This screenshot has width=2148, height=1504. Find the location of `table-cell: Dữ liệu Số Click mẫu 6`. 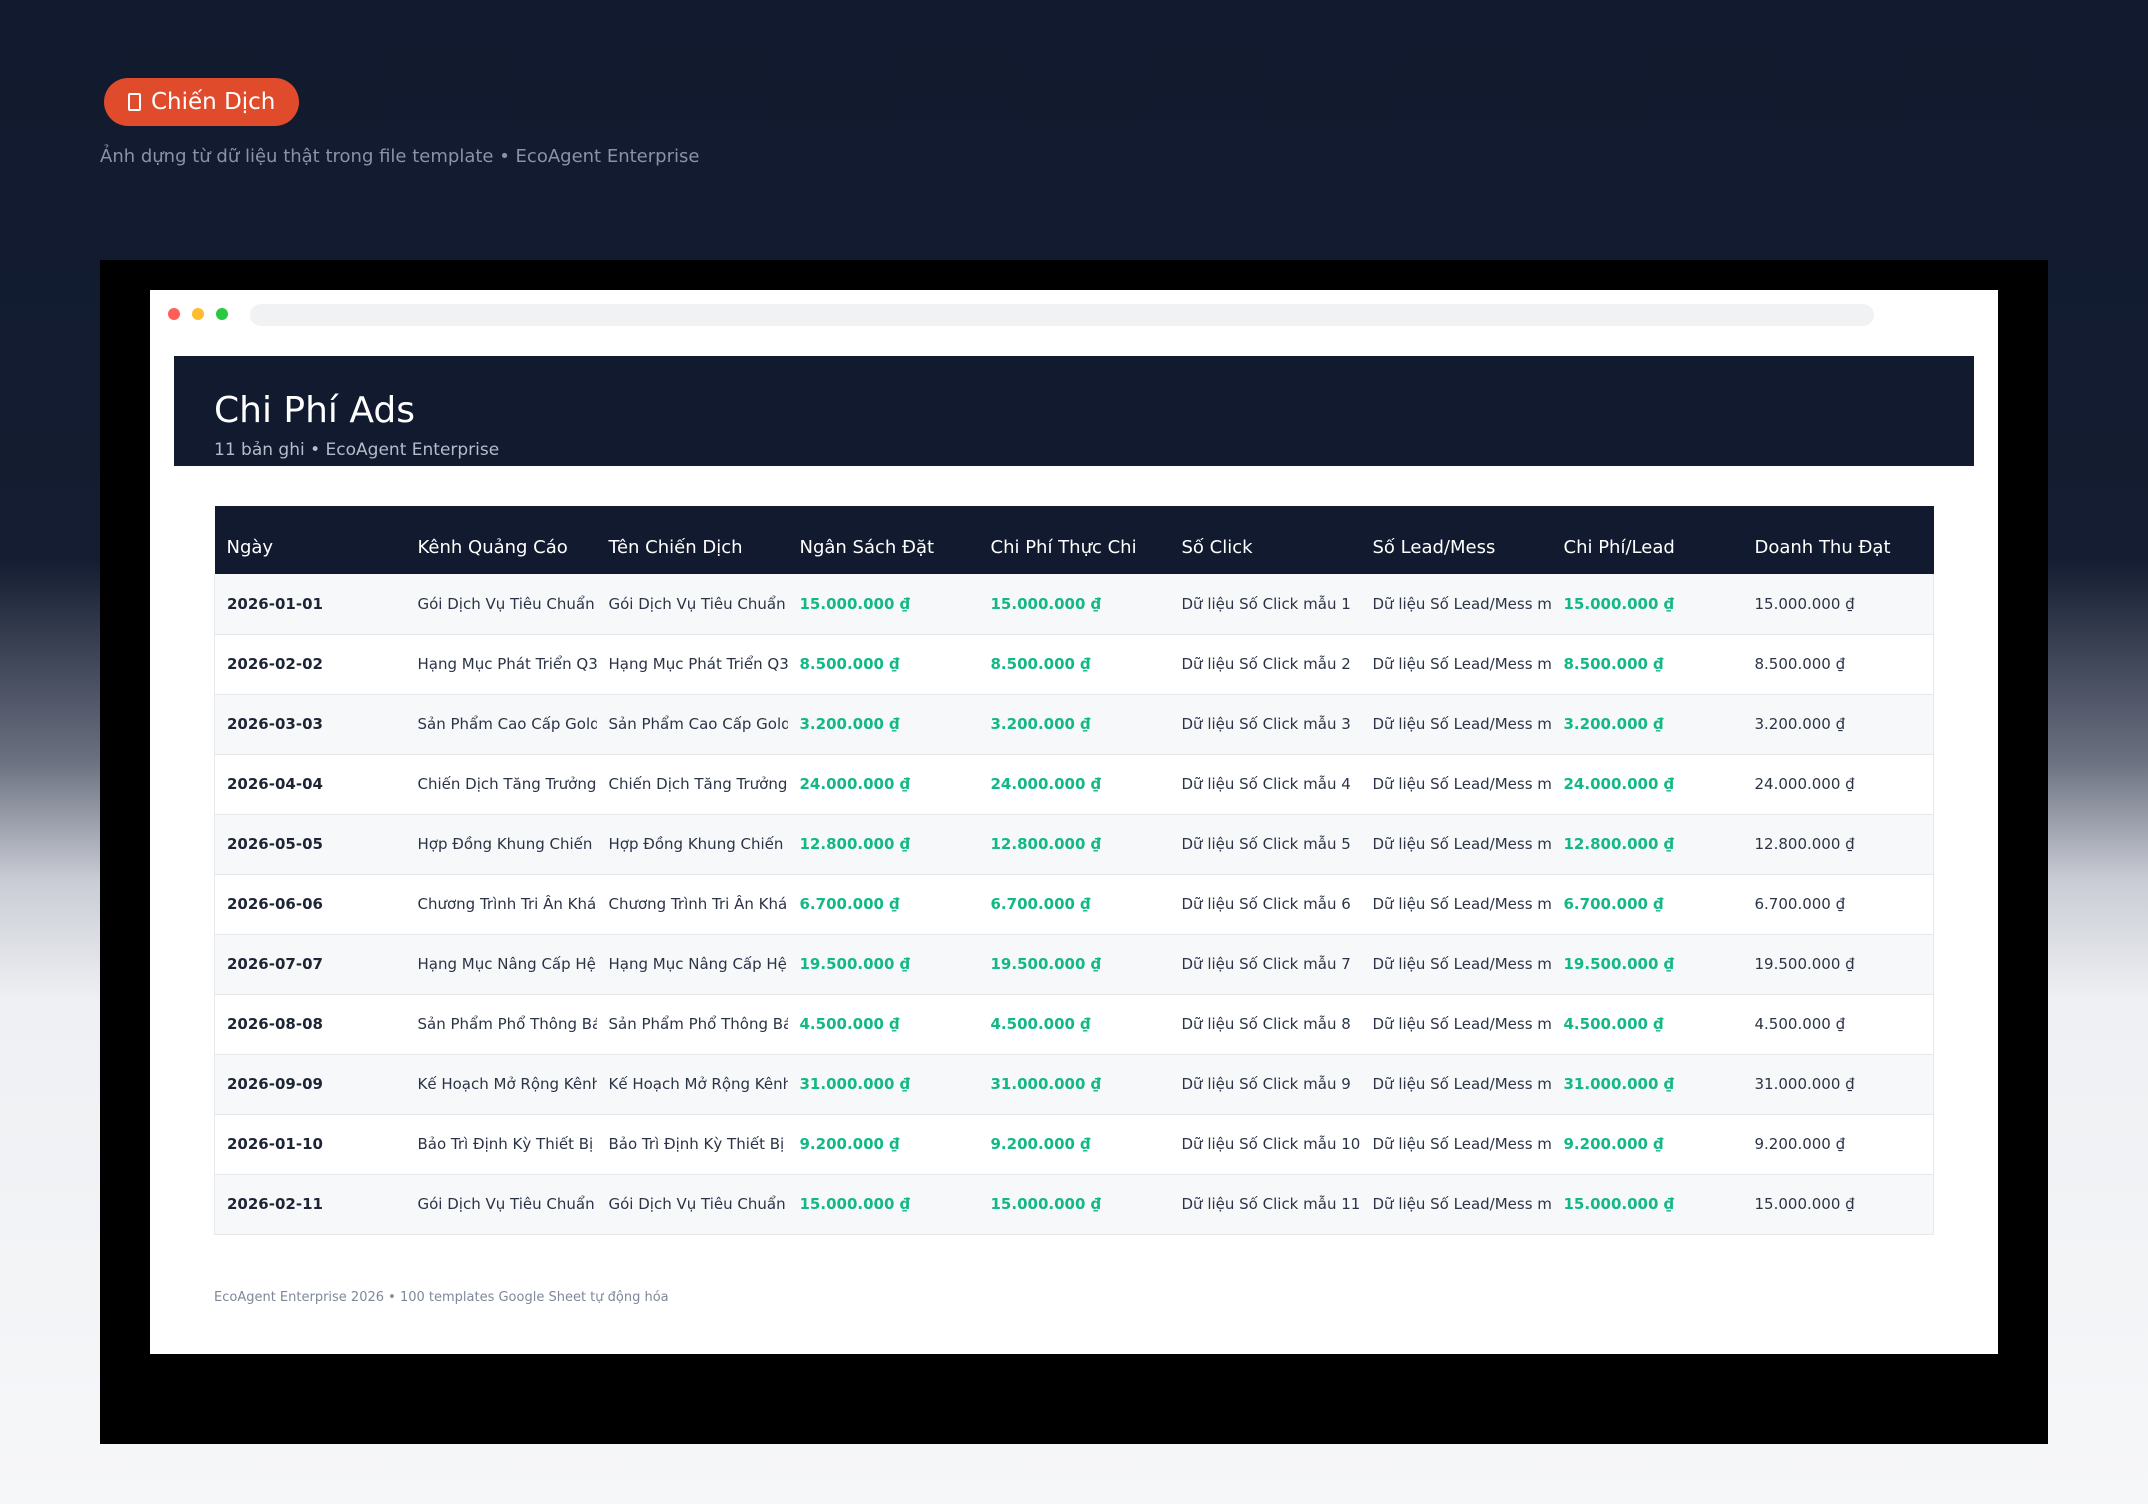

table-cell: Dữ liệu Số Click mẫu 6 is located at coordinates (1265, 904).